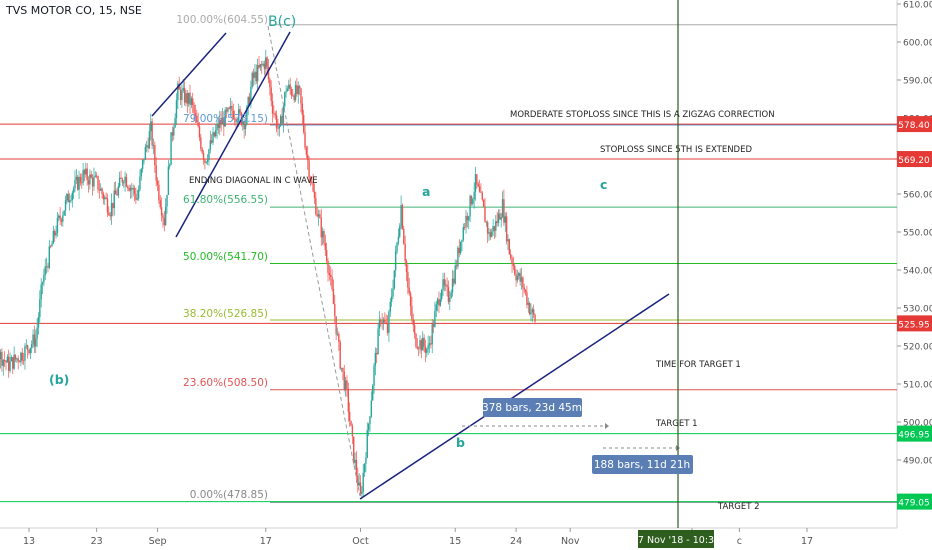 The width and height of the screenshot is (932, 550). Describe the element at coordinates (676, 150) in the screenshot. I see `annotation-stoploss-extended: STOPLOSS SINCE 5TH IS EXTENDED` at that location.